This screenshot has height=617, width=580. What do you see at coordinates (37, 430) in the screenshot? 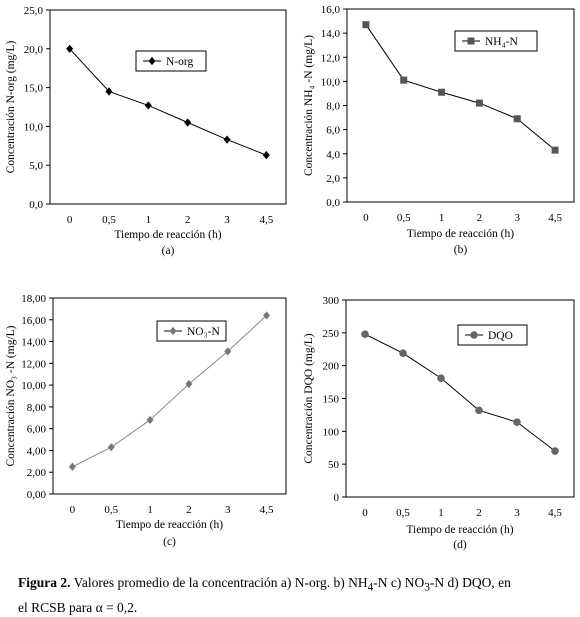
I see `y-tick-label: 6,00` at bounding box center [37, 430].